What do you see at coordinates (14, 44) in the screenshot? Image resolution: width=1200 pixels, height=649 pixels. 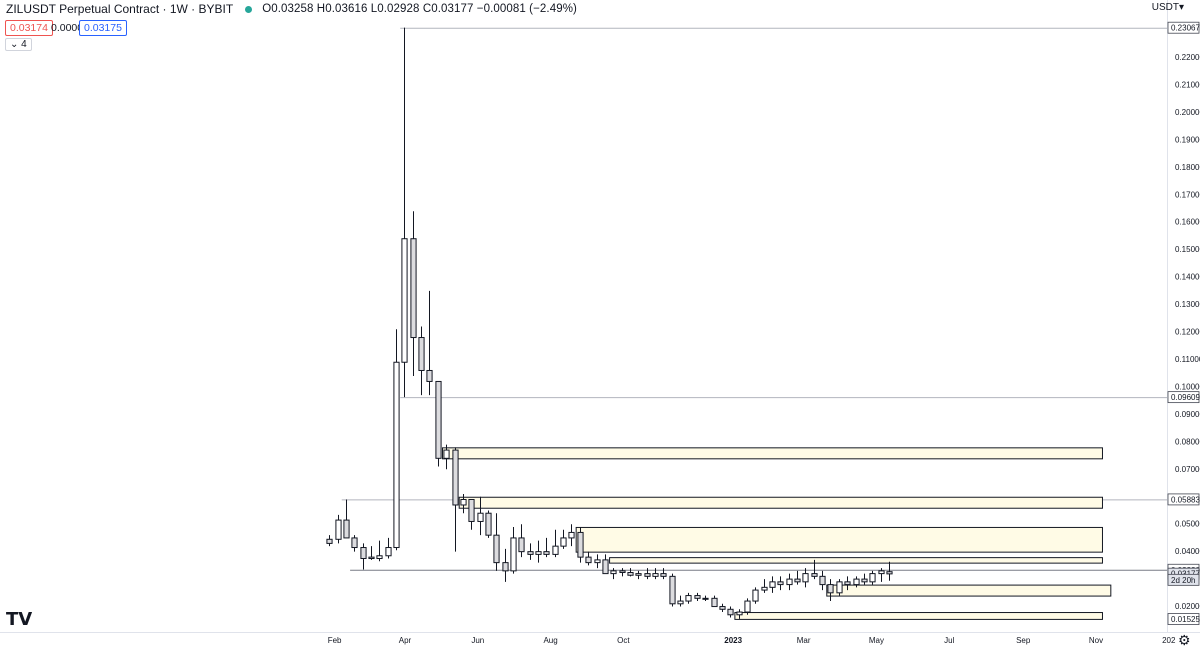 I see `chevron-down-icon: ⌄` at bounding box center [14, 44].